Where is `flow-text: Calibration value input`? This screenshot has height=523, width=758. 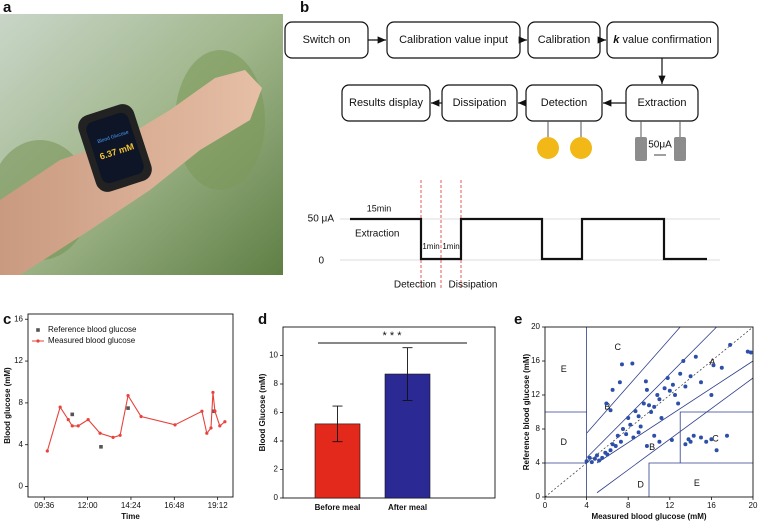 flow-text: Calibration value input is located at coordinates (453, 40).